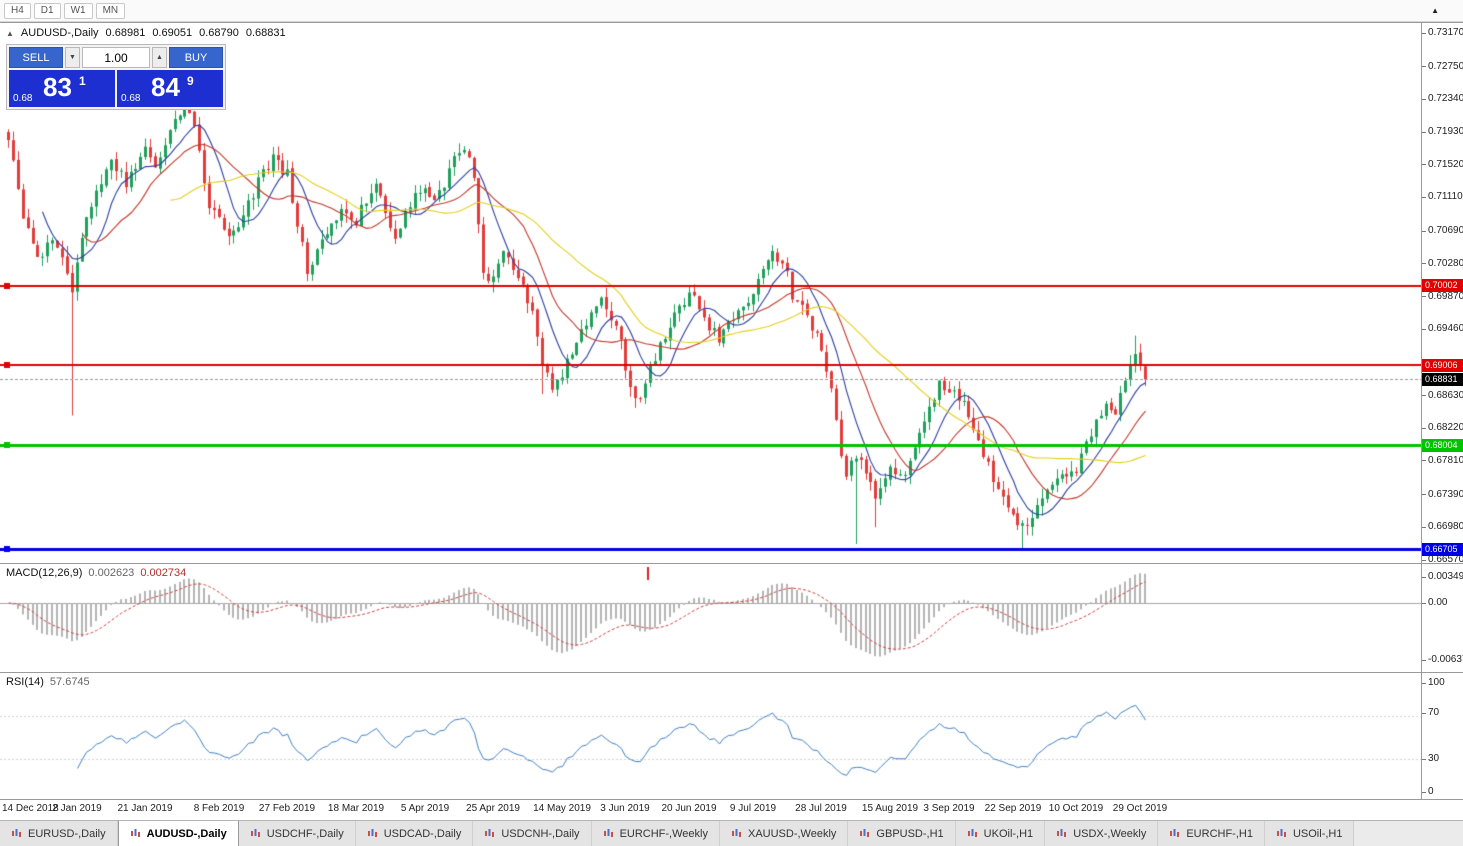 The width and height of the screenshot is (1463, 846). What do you see at coordinates (1436, 682) in the screenshot?
I see `rsi-tick-label: 100` at bounding box center [1436, 682].